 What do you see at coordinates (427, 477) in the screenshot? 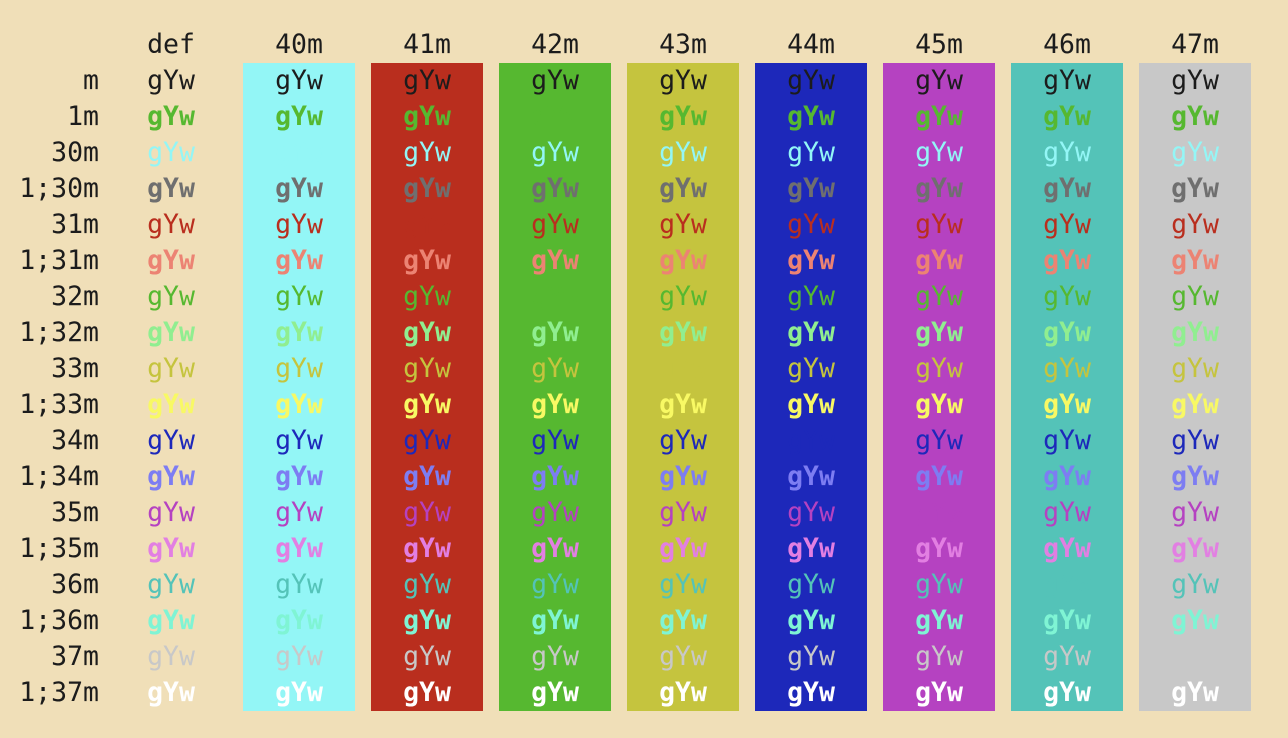
I see `color-sample-1;34m-on-41m: gYw` at bounding box center [427, 477].